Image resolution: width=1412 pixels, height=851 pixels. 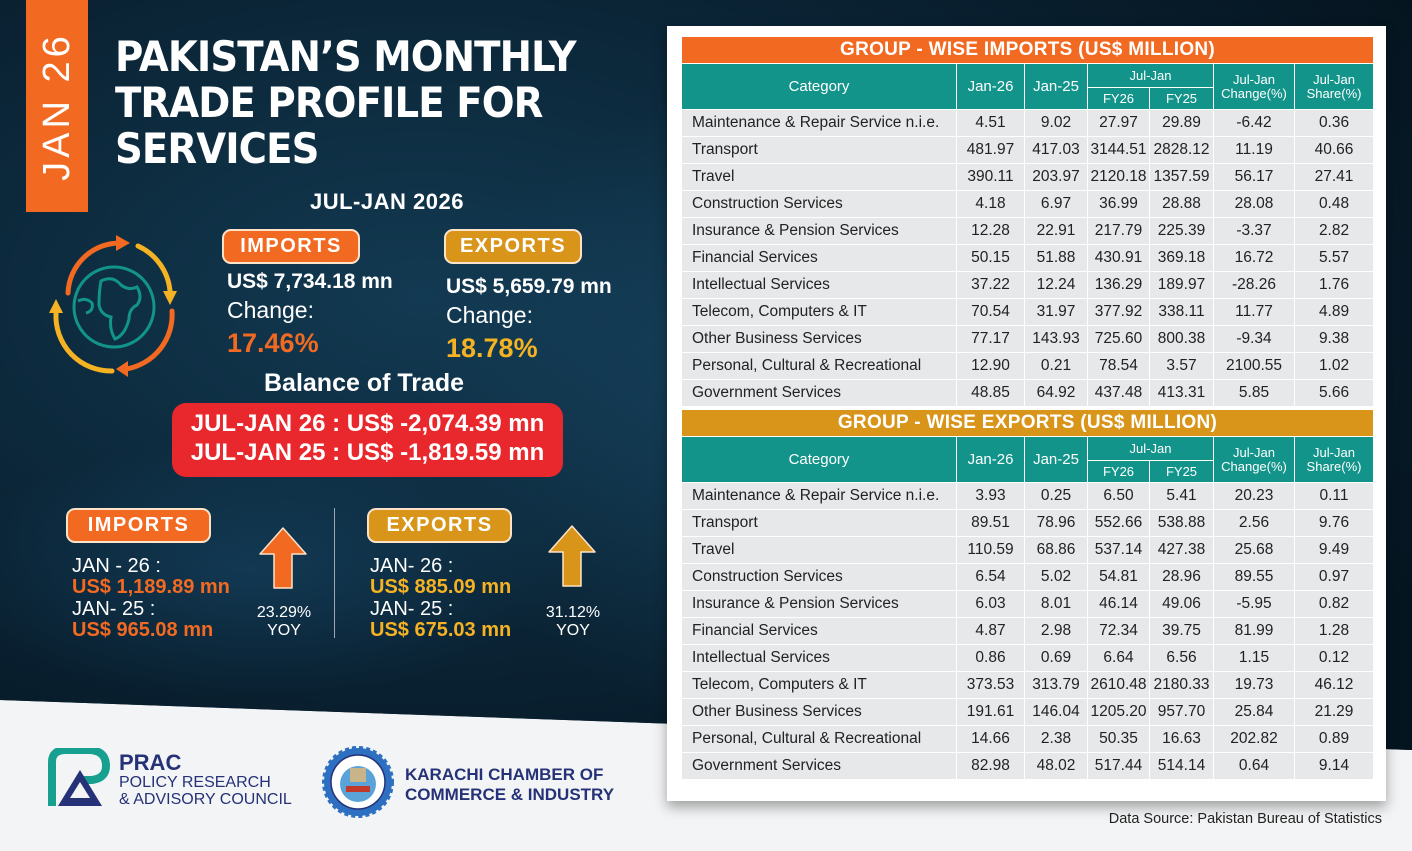 What do you see at coordinates (572, 556) in the screenshot?
I see `arrow-up-icon` at bounding box center [572, 556].